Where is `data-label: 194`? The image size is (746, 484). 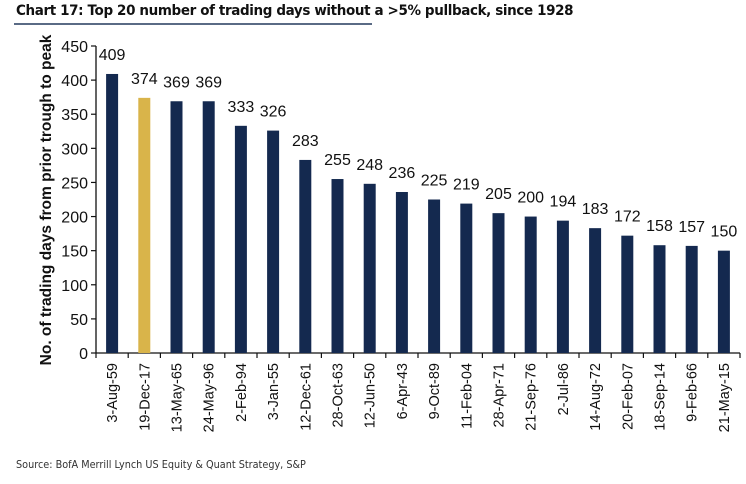
data-label: 194 is located at coordinates (563, 202).